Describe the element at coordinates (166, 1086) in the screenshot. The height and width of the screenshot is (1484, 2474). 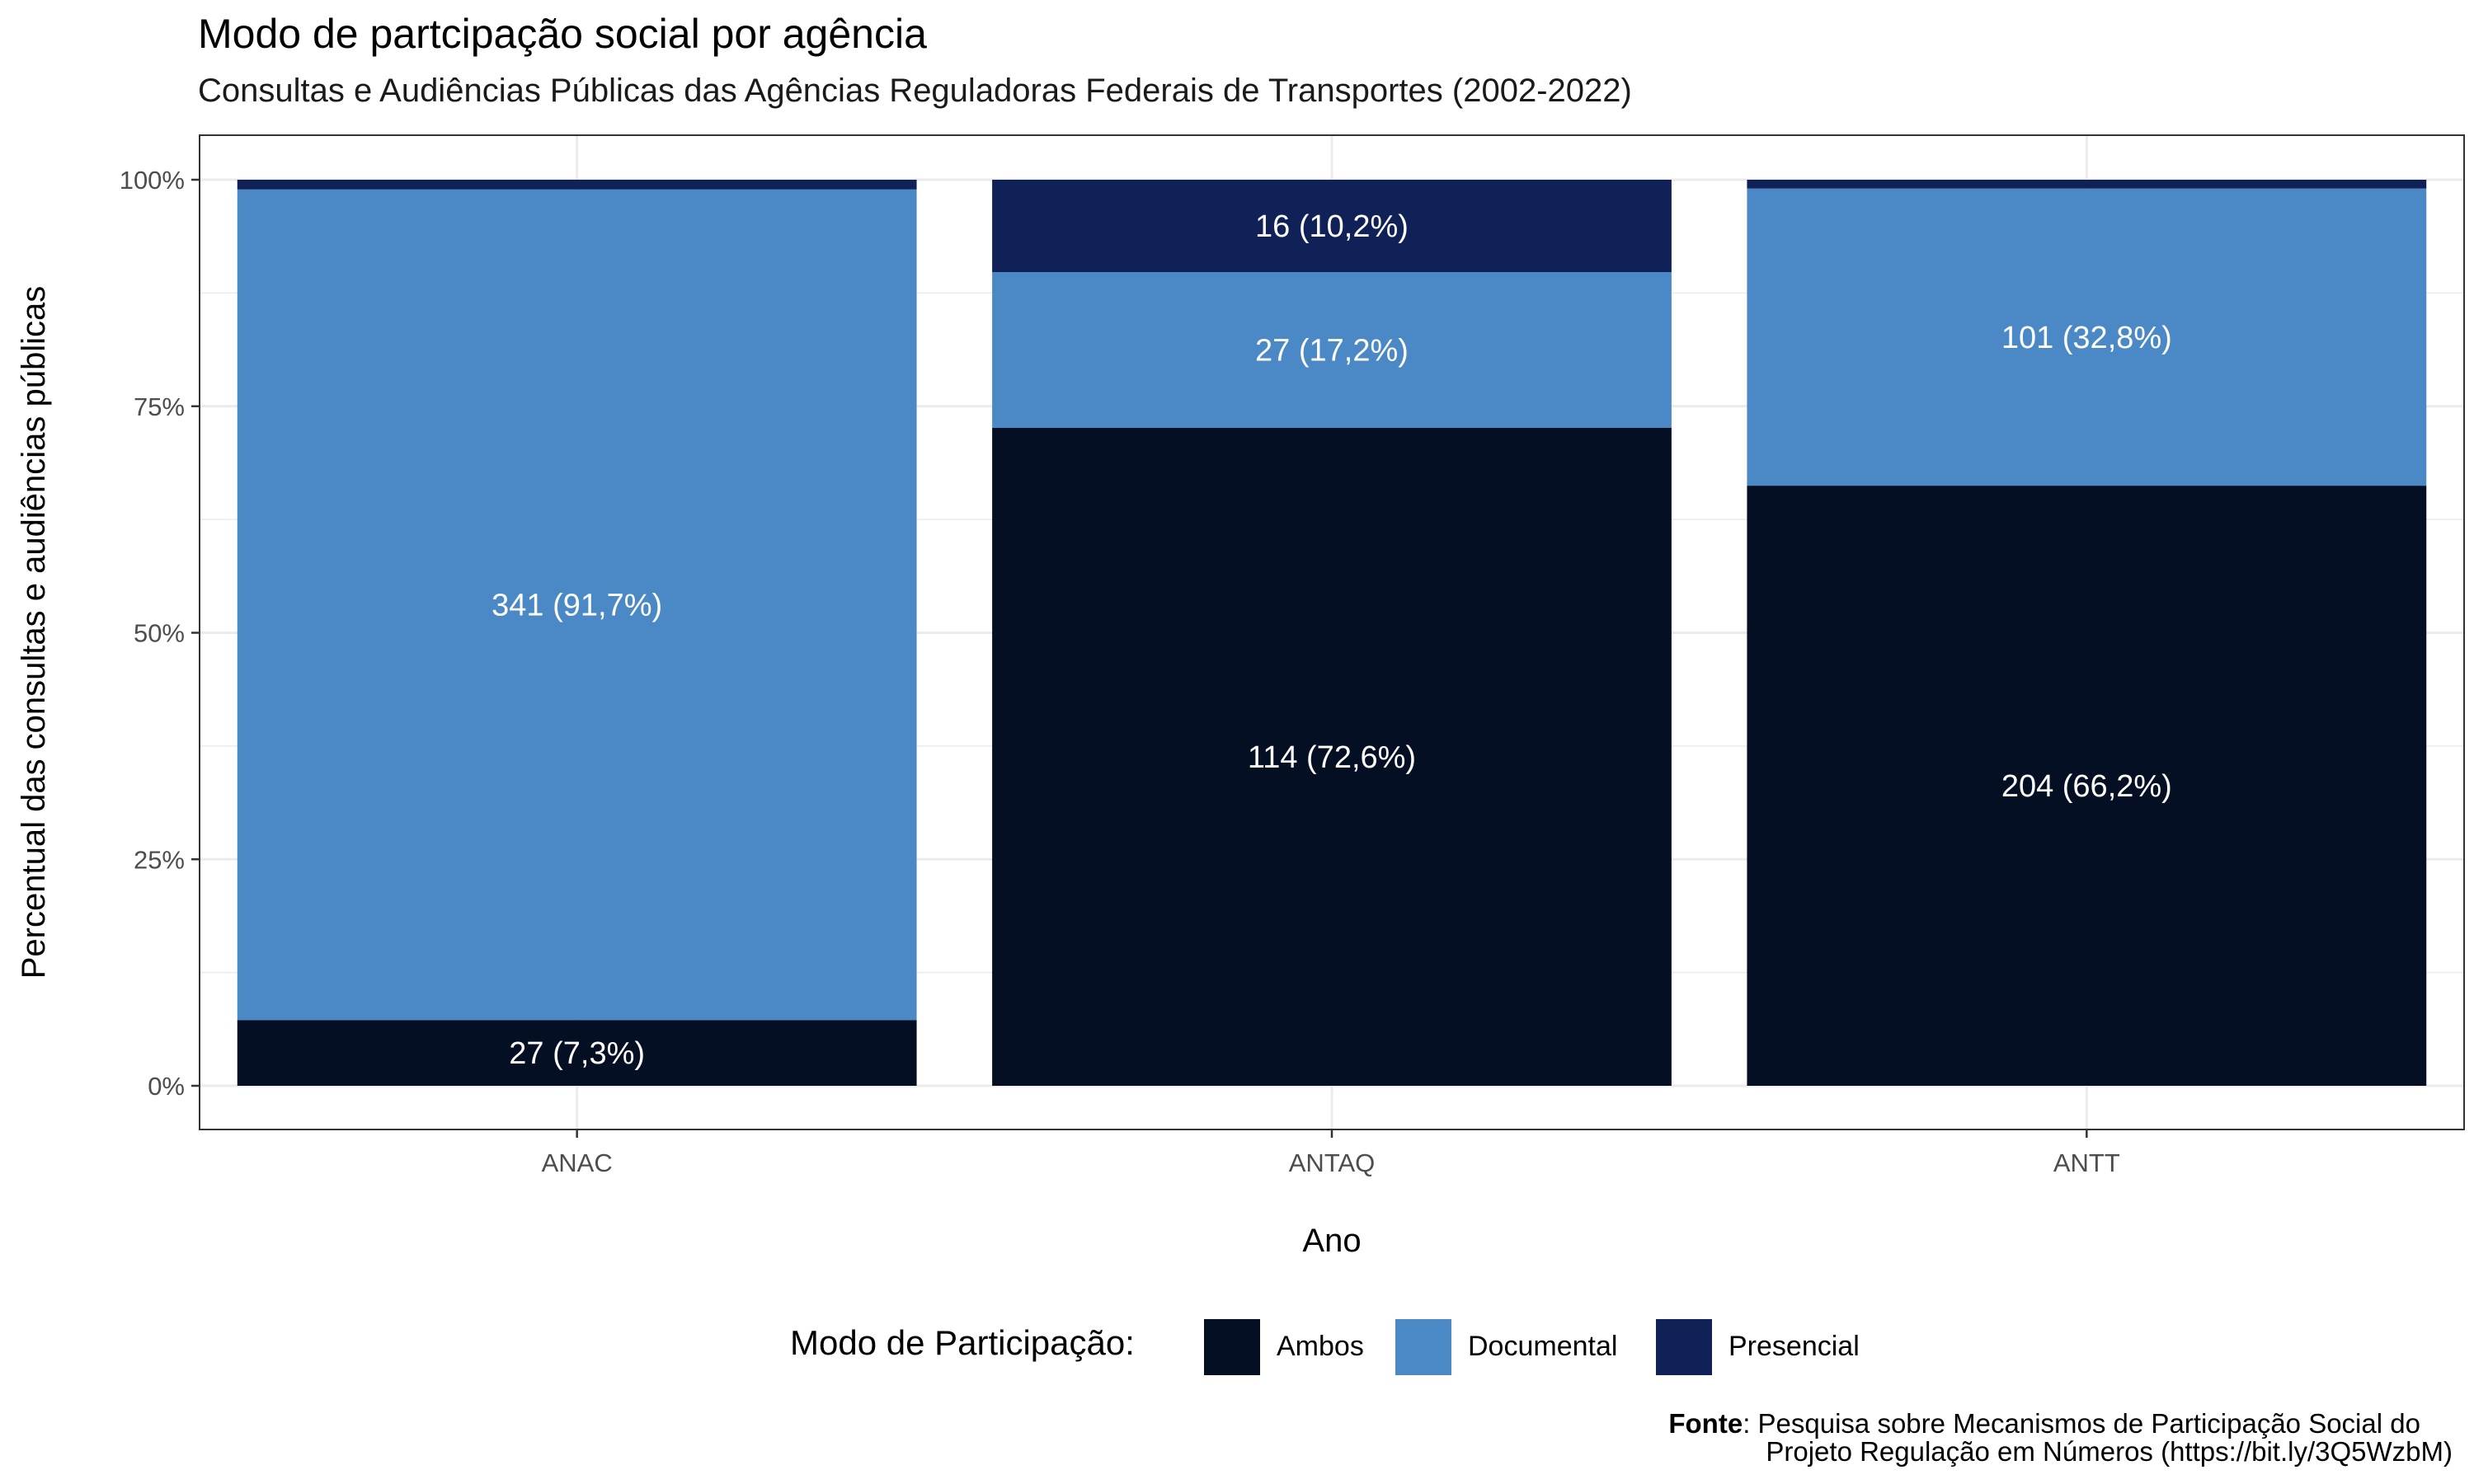
I see `y-tick-label: 0%` at that location.